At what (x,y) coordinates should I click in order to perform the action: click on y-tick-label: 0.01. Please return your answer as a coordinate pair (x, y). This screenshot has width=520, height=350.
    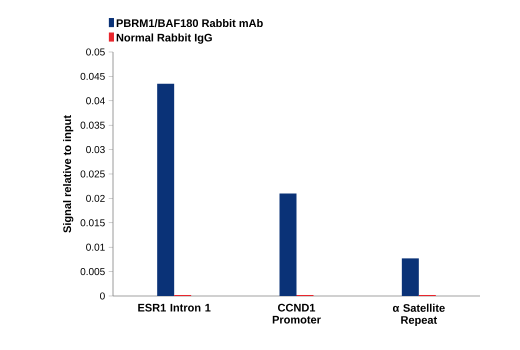
    Looking at the image, I should click on (95, 247).